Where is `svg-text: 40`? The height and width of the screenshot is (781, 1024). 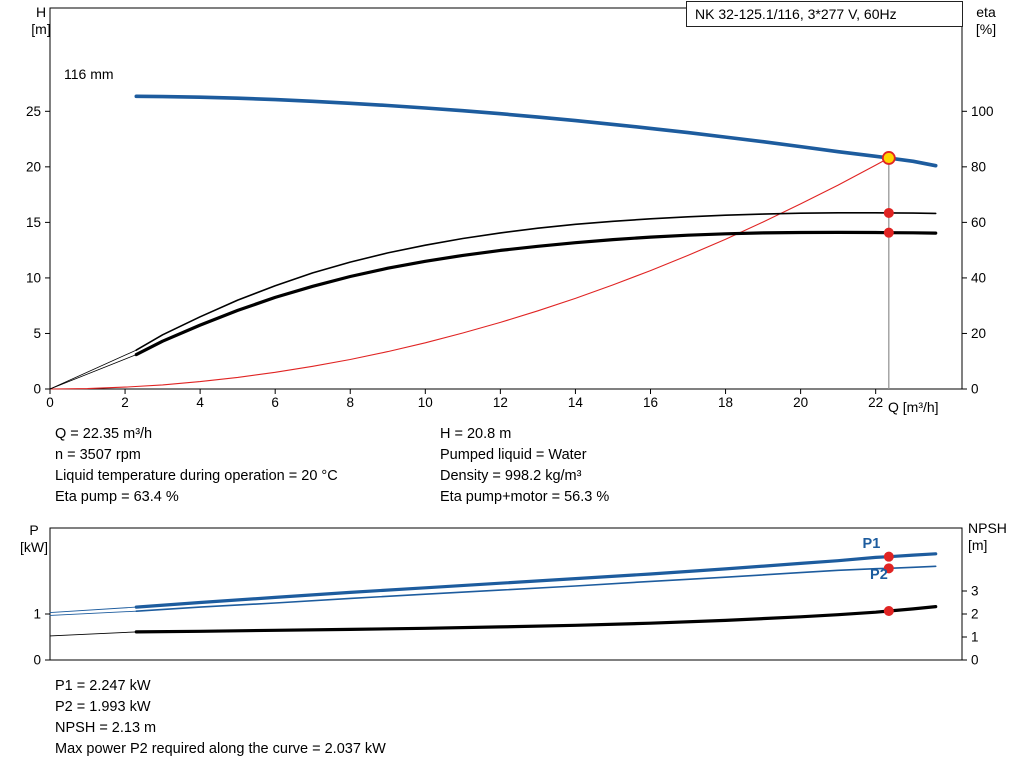
svg-text: 40 is located at coordinates (978, 277).